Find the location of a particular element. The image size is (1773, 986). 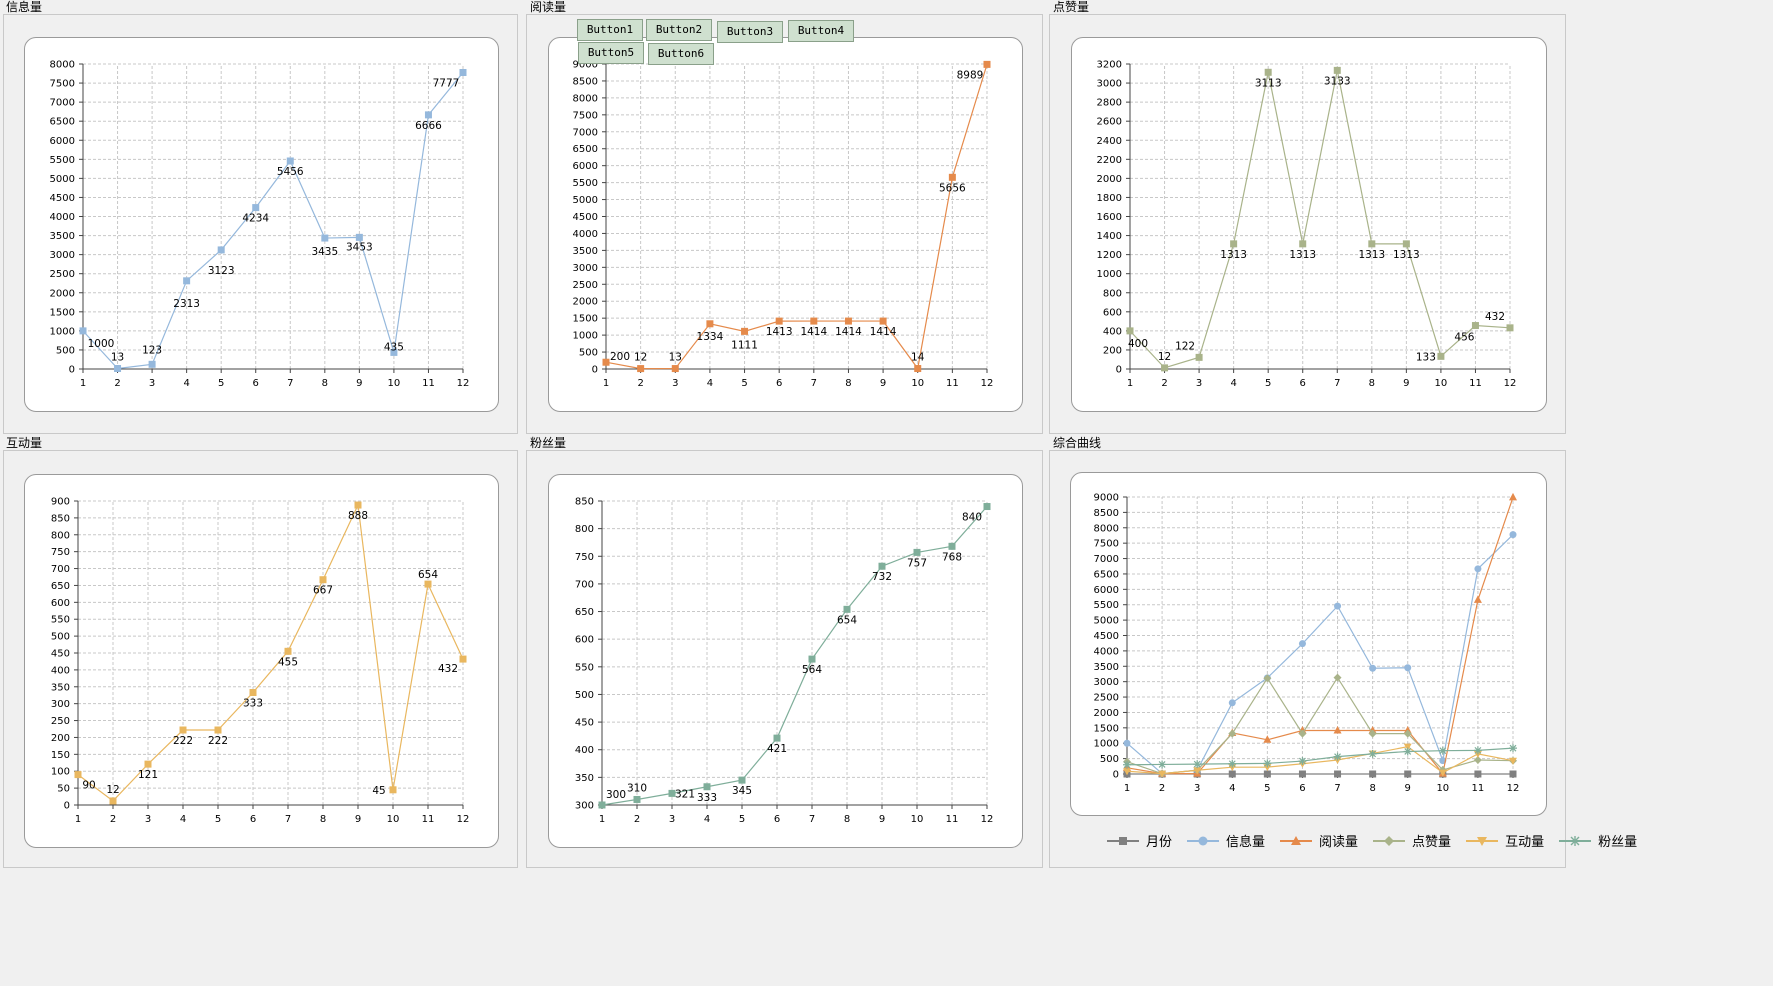

chart5-data-label: 310 is located at coordinates (637, 788).